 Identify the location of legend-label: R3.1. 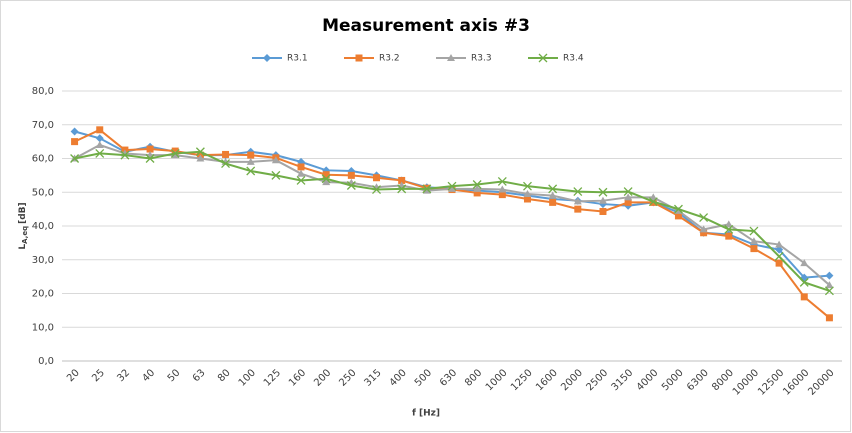
(297, 59).